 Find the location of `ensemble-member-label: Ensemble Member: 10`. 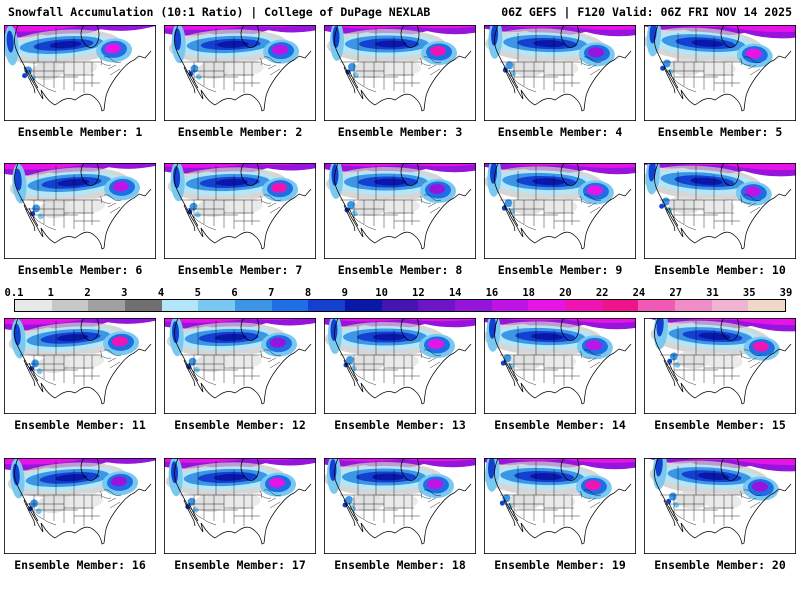

ensemble-member-label: Ensemble Member: 10 is located at coordinates (720, 270).